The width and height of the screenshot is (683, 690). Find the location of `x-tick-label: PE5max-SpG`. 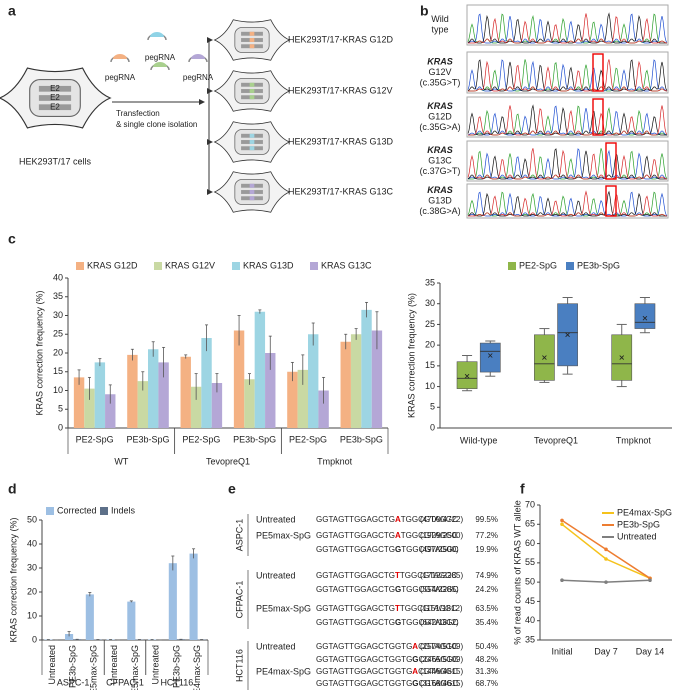

x-tick-label: PE5max-SpG is located at coordinates (135, 667).